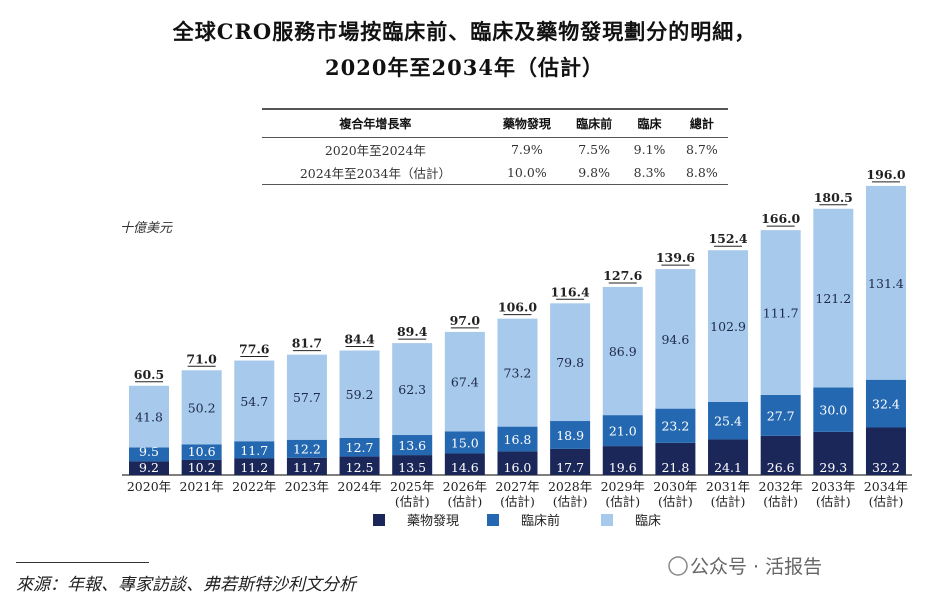  I want to click on data-label: 32.4, so click(886, 404).